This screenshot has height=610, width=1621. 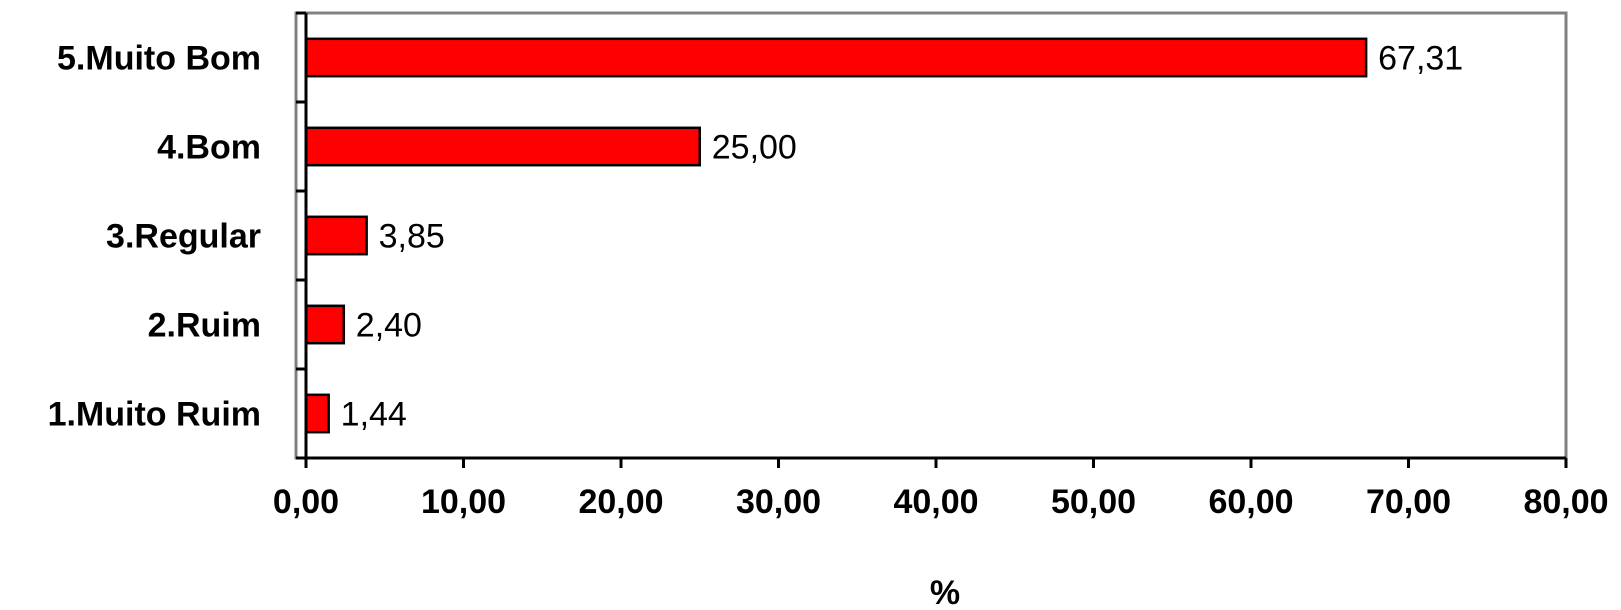 I want to click on category-label: 5.Muito Bom, so click(x=159, y=59).